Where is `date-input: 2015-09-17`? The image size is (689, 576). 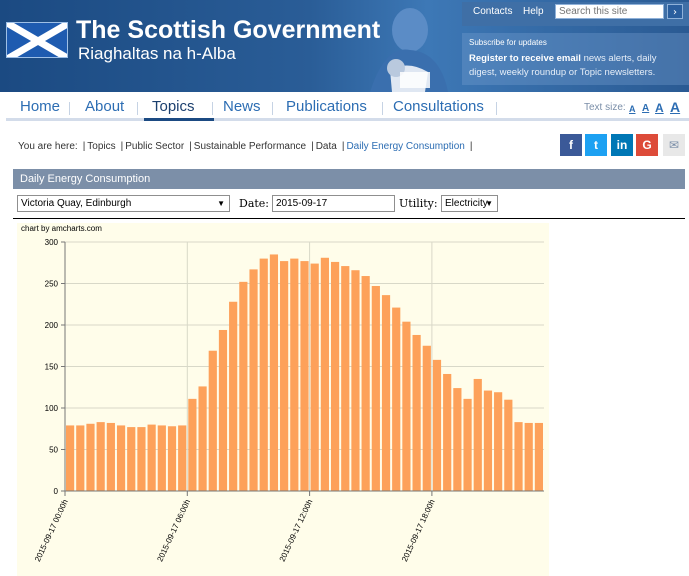
date-input: 2015-09-17 is located at coordinates (333, 203).